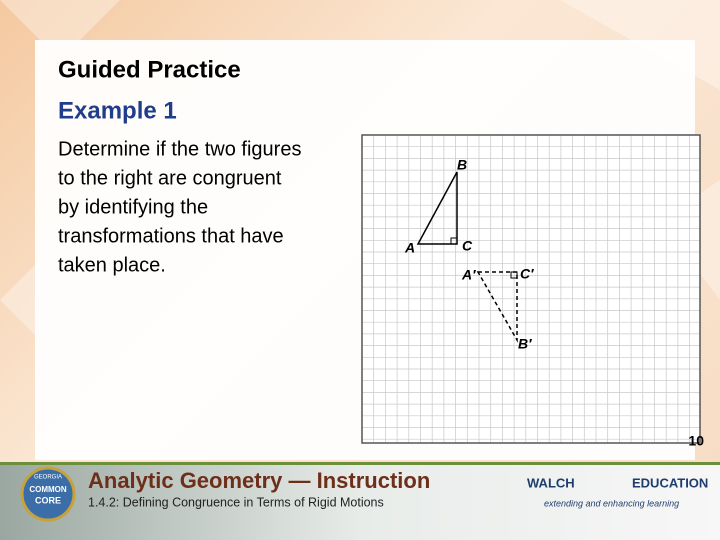  What do you see at coordinates (670, 482) in the screenshot?
I see `publisher-name: EDUCATION` at bounding box center [670, 482].